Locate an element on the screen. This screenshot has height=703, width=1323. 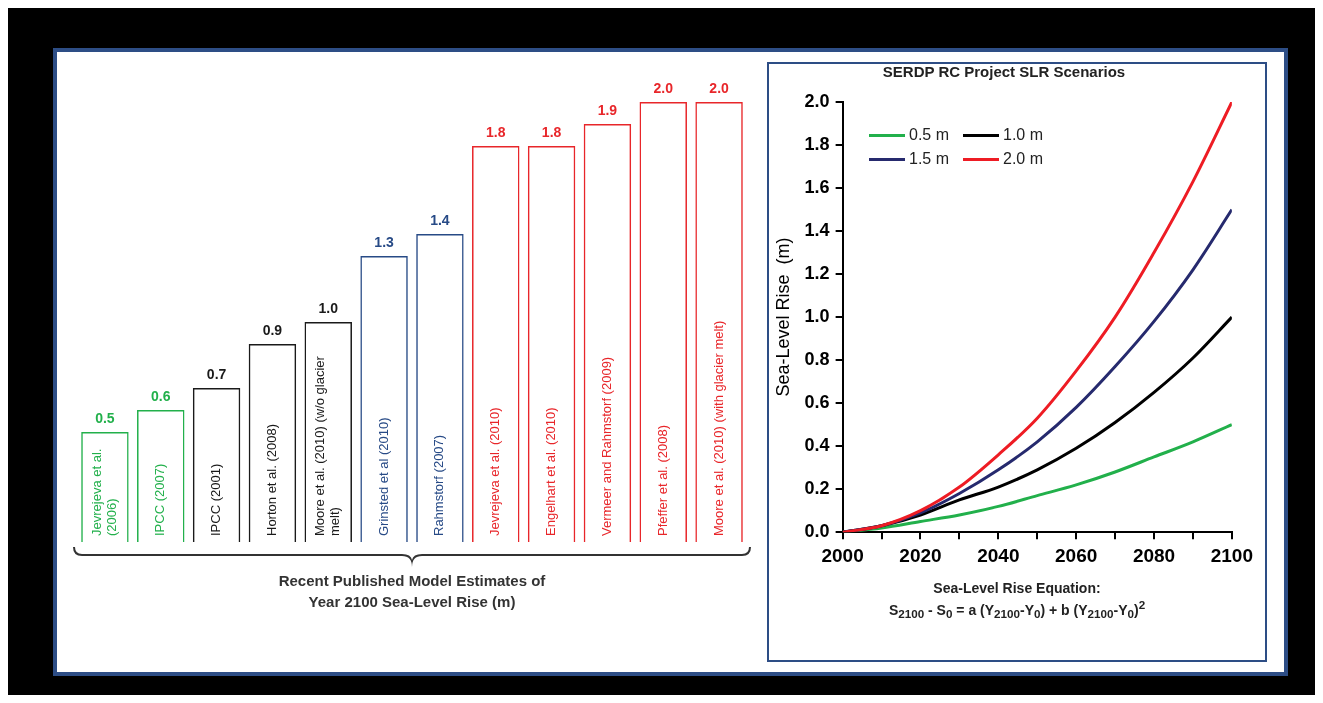
data-label: 0.5 is located at coordinates (105, 417).